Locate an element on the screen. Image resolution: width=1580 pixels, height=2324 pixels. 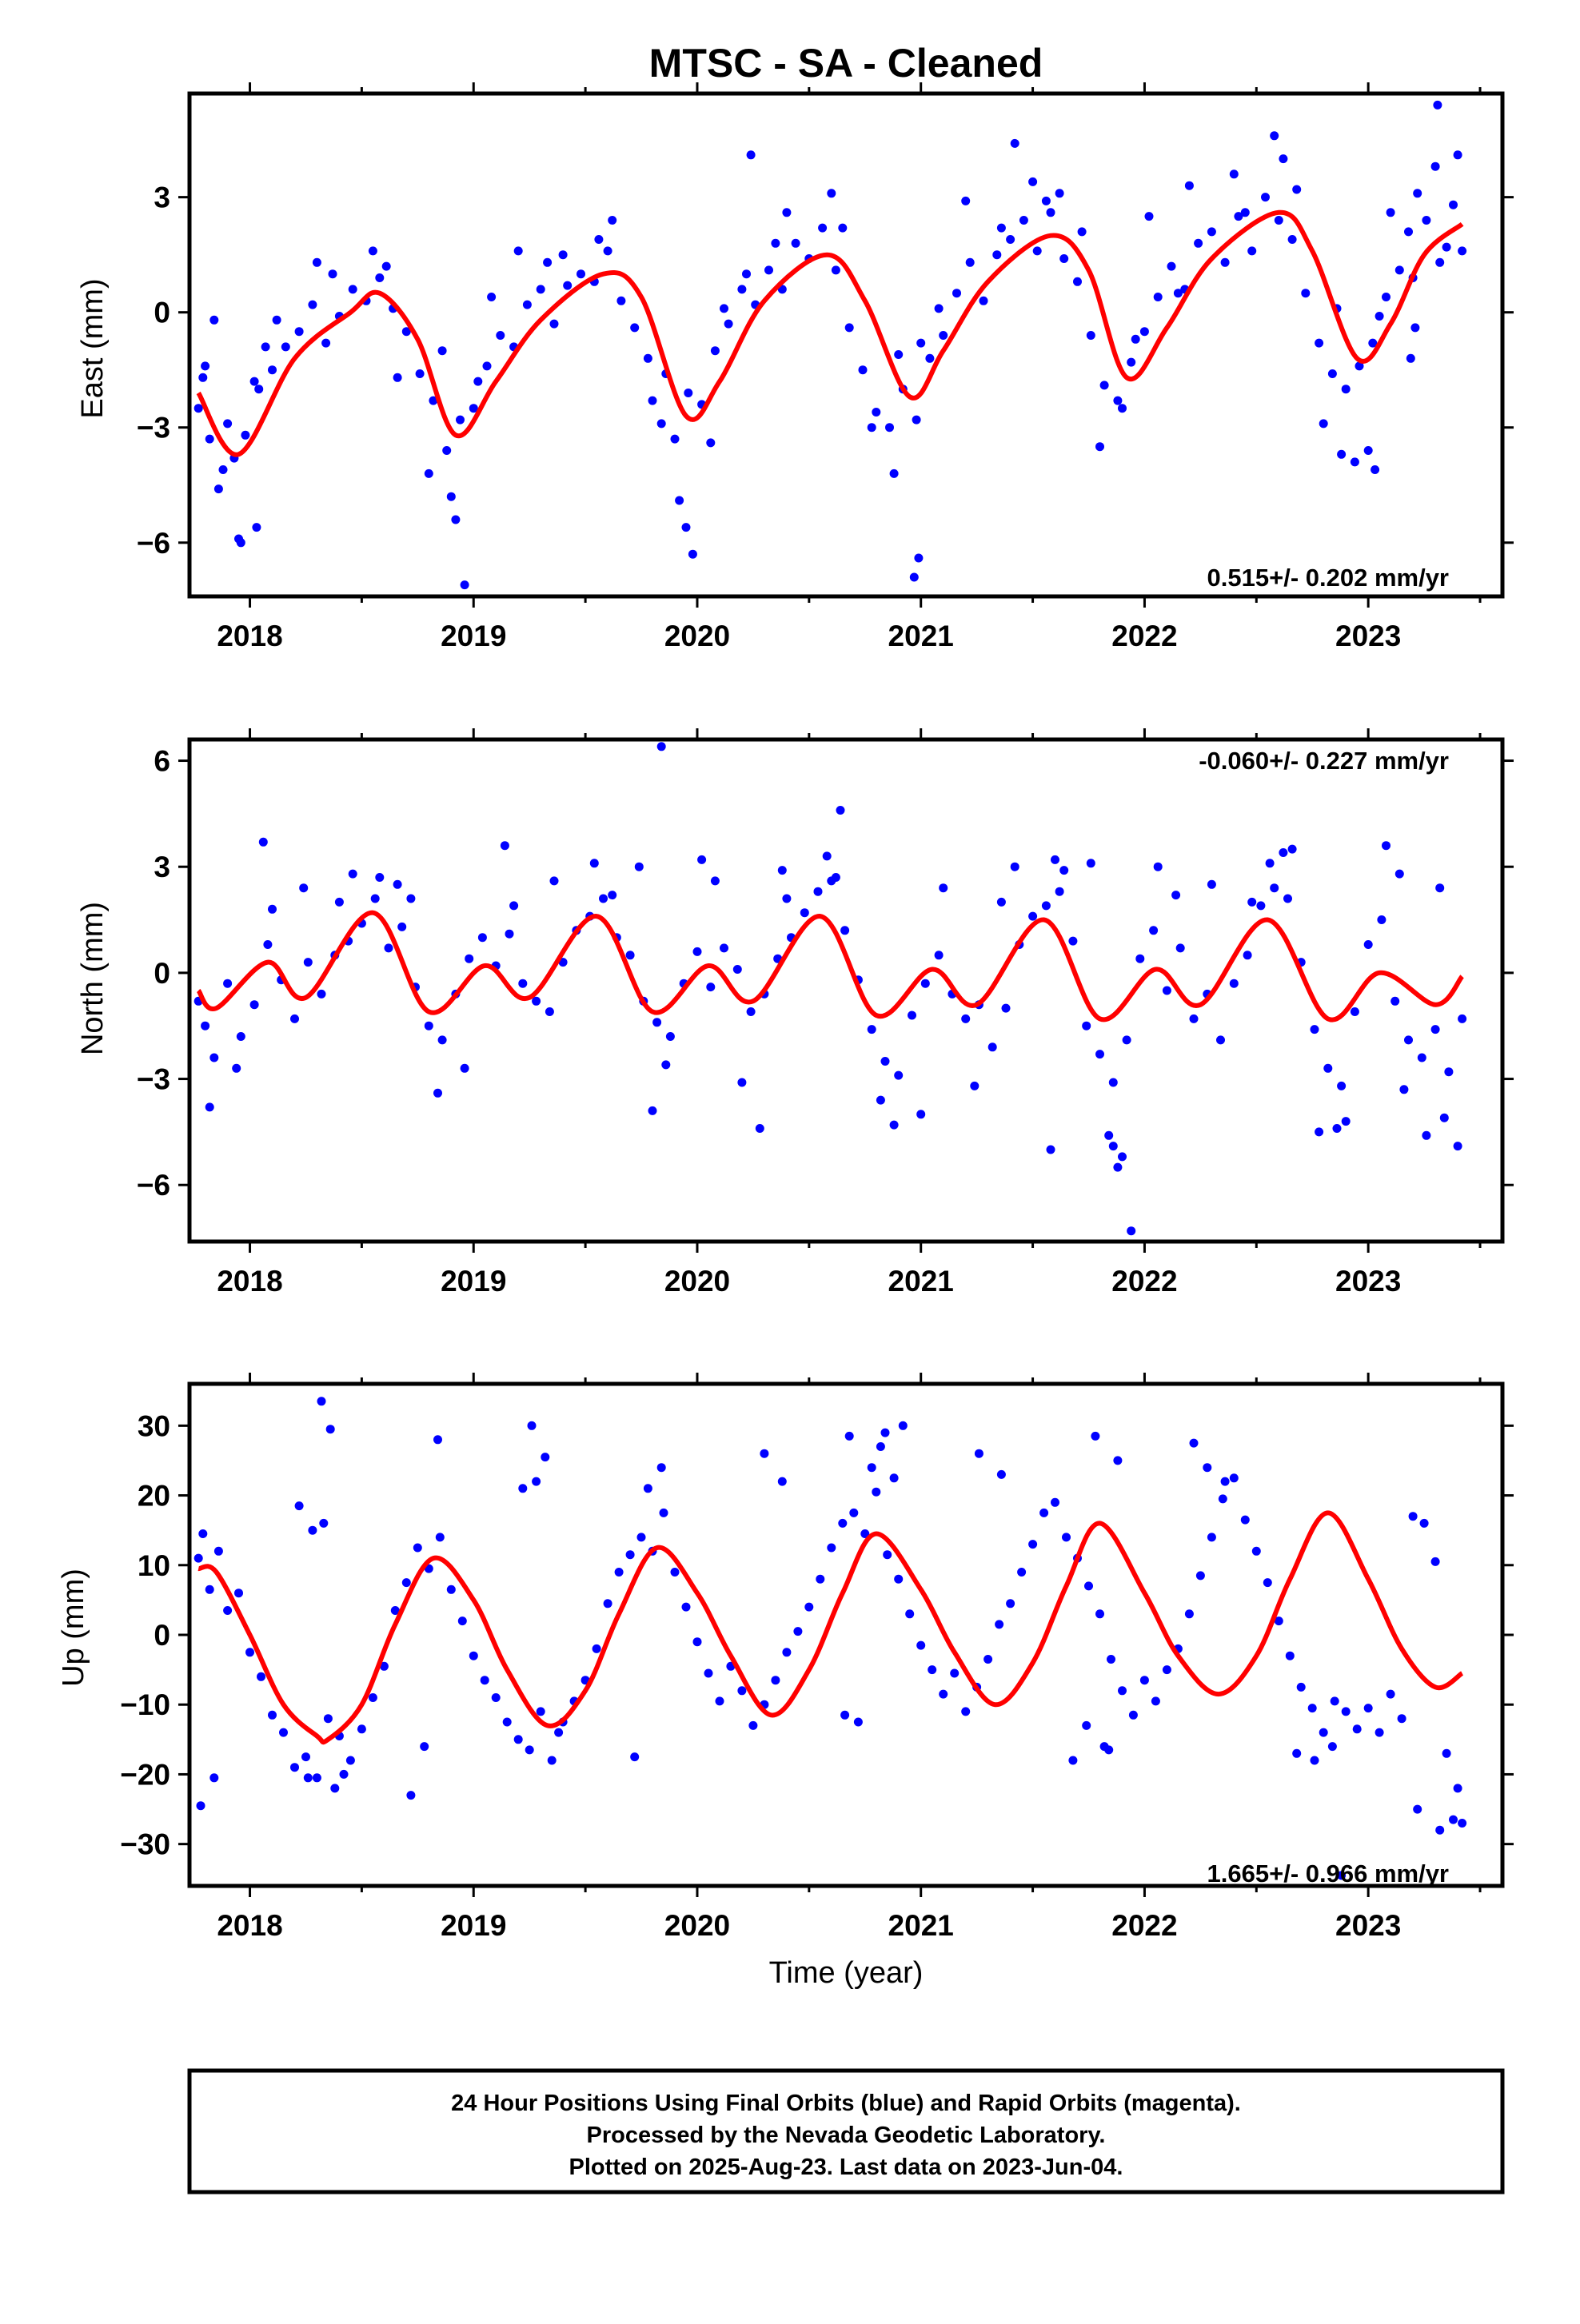
up-xtick-label: 2023 is located at coordinates (1368, 1926).